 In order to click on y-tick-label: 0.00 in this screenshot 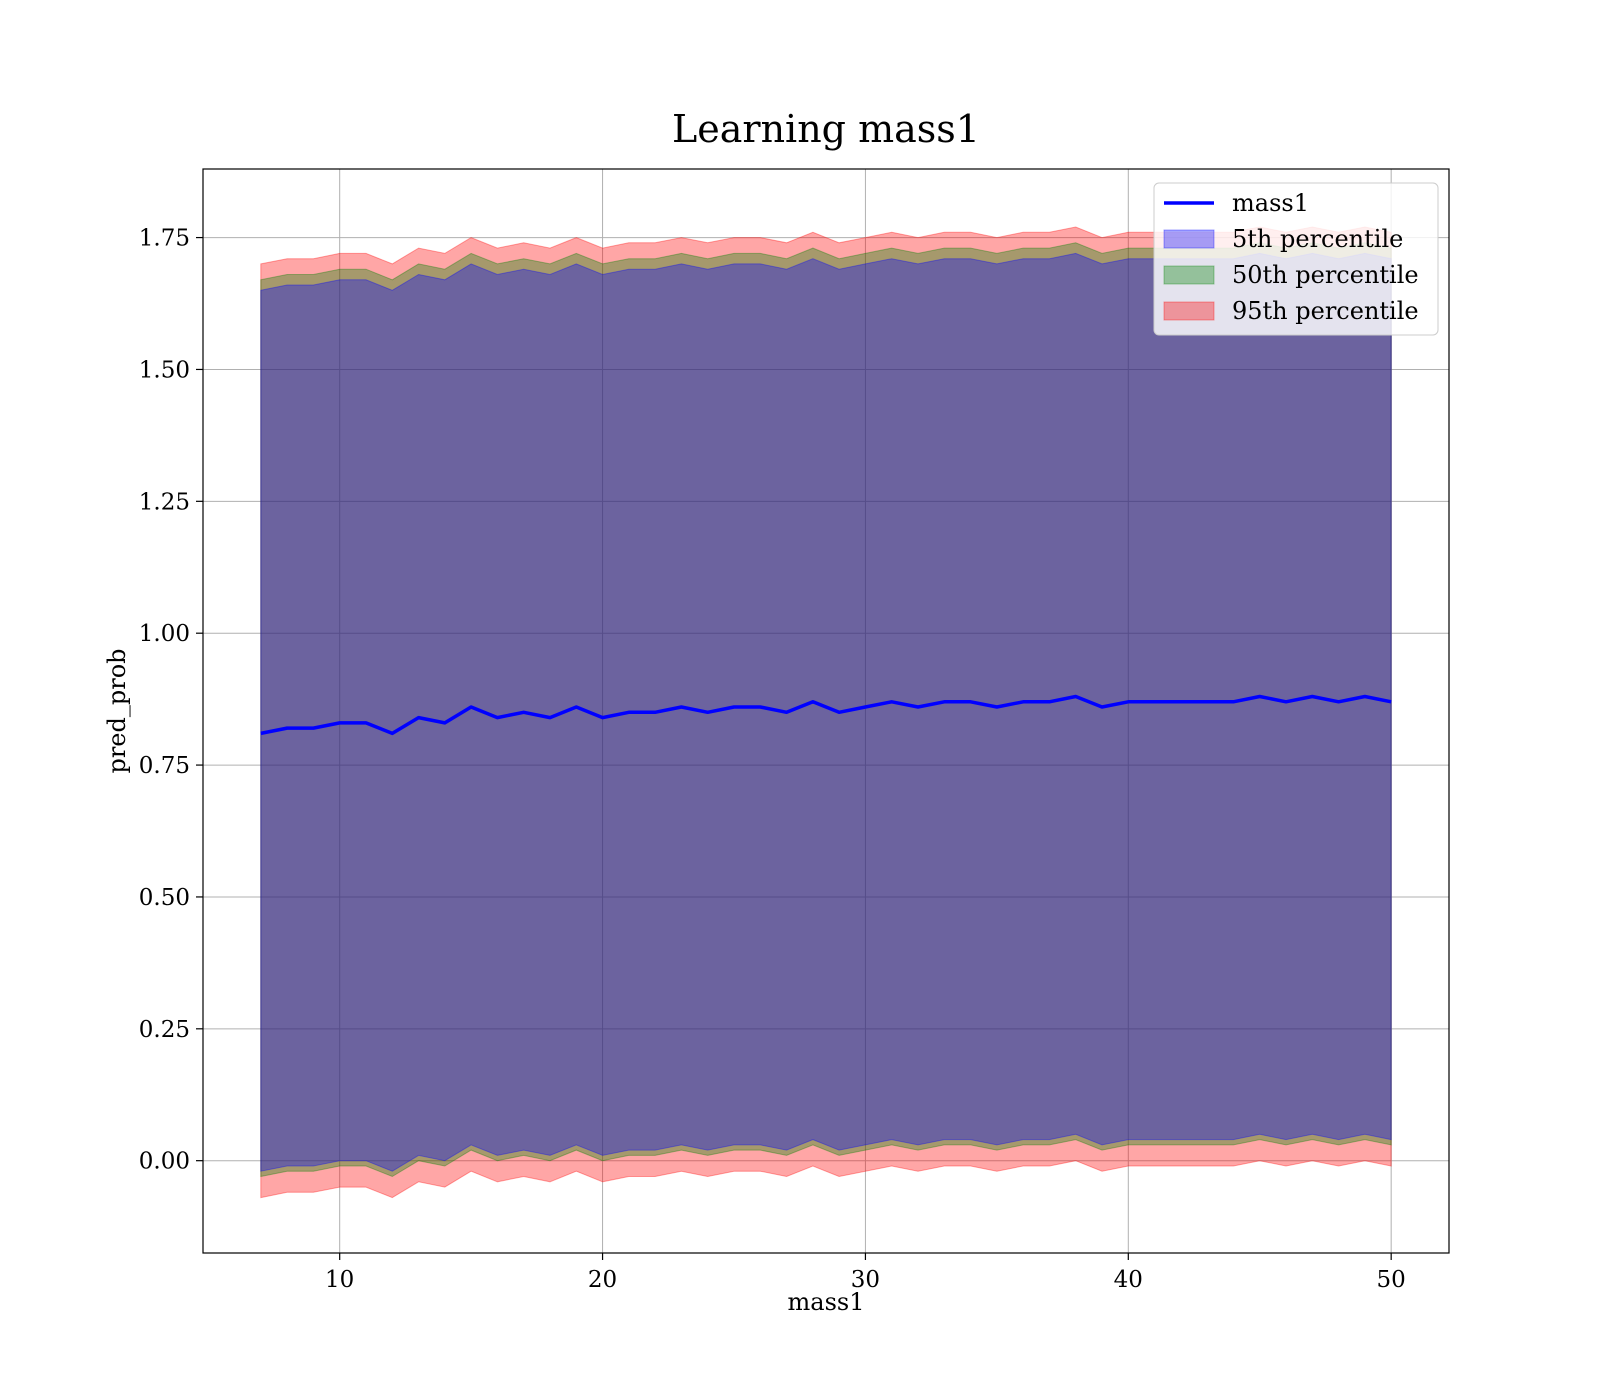, I will do `click(164, 1162)`.